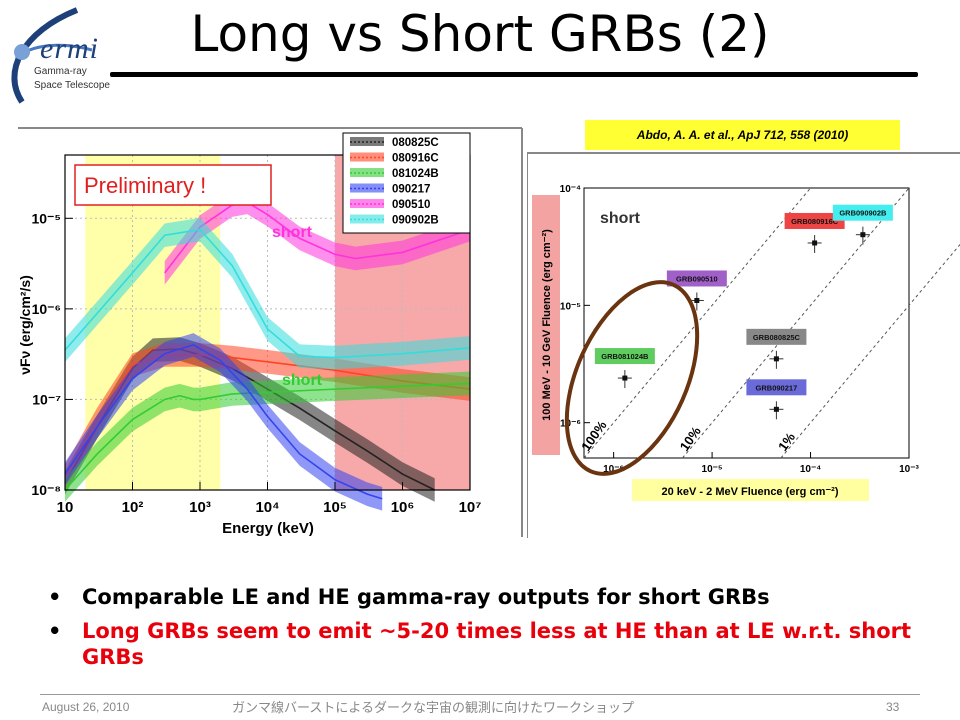  I want to click on x-tick-label: 10⁶, so click(403, 507).